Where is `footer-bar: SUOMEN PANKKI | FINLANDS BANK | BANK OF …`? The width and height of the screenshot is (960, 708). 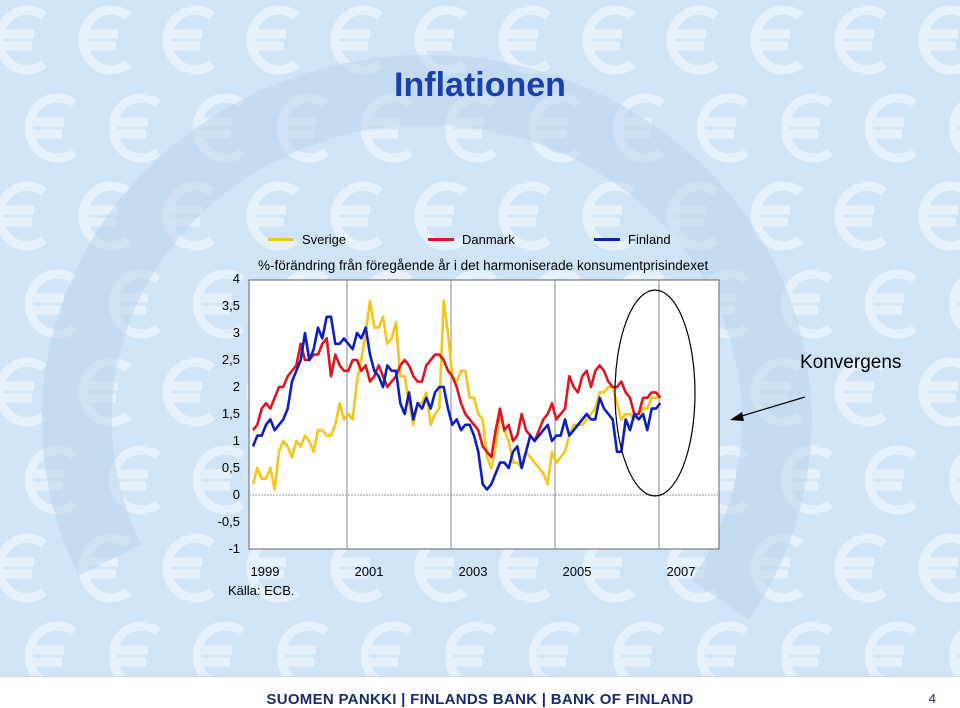 footer-bar: SUOMEN PANKKI | FINLANDS BANK | BANK OF … is located at coordinates (480, 692).